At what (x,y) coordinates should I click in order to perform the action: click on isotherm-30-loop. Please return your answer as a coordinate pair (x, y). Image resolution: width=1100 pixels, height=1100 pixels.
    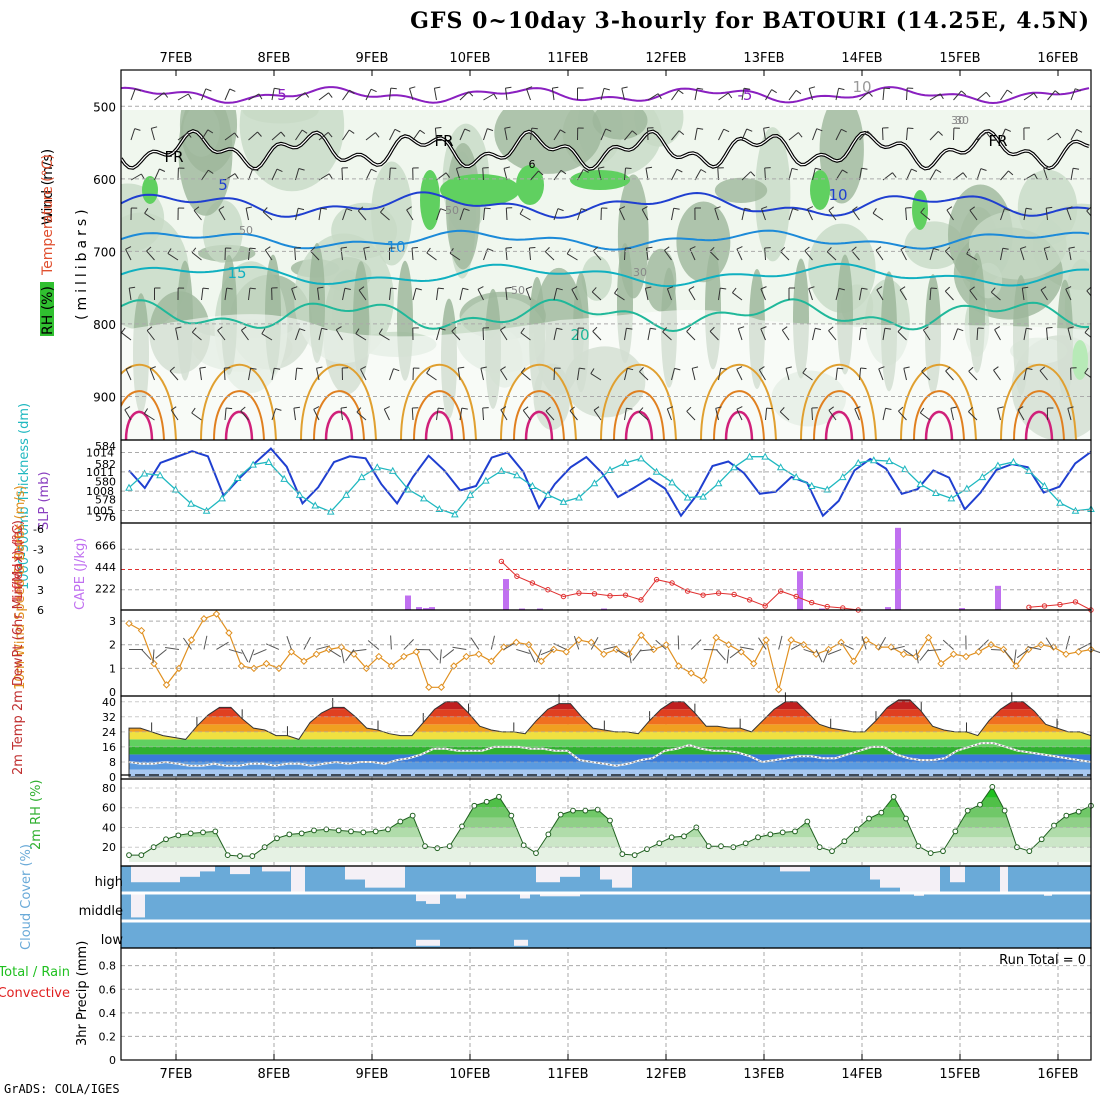
    Looking at the image, I should click on (939, 415).